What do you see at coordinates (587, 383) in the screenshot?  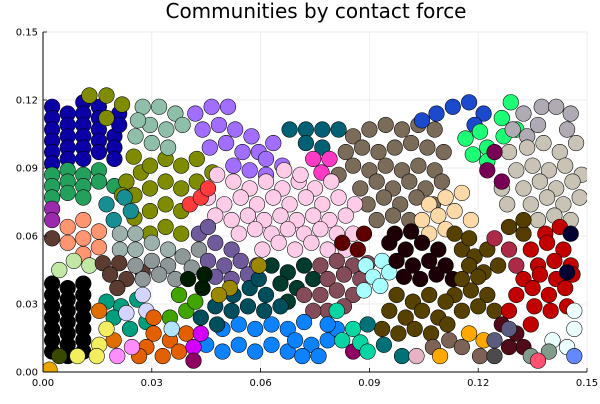 I see `x-tick-label: 0.15` at bounding box center [587, 383].